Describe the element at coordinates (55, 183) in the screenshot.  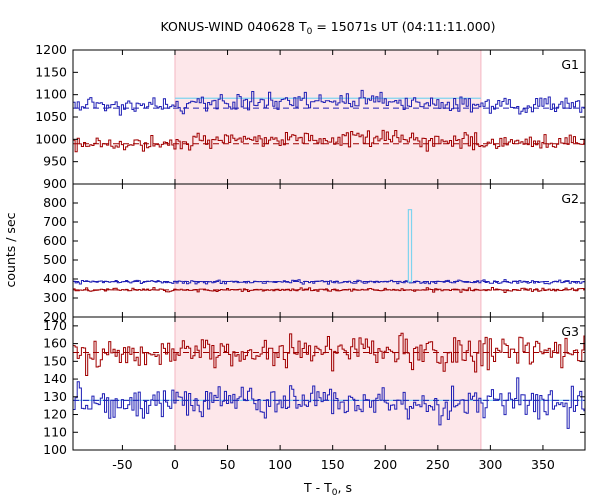
I see `y-tick-label: 900` at that location.